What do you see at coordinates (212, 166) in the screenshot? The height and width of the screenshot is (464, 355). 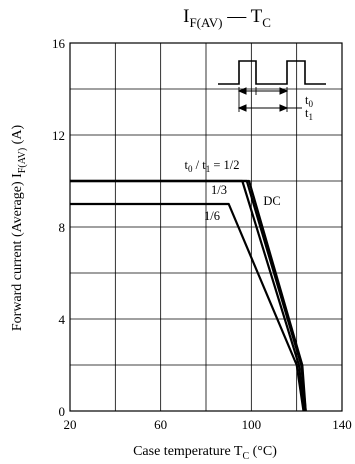 I see `annotation-ratio-half: t0 / t1 = 1/2` at bounding box center [212, 166].